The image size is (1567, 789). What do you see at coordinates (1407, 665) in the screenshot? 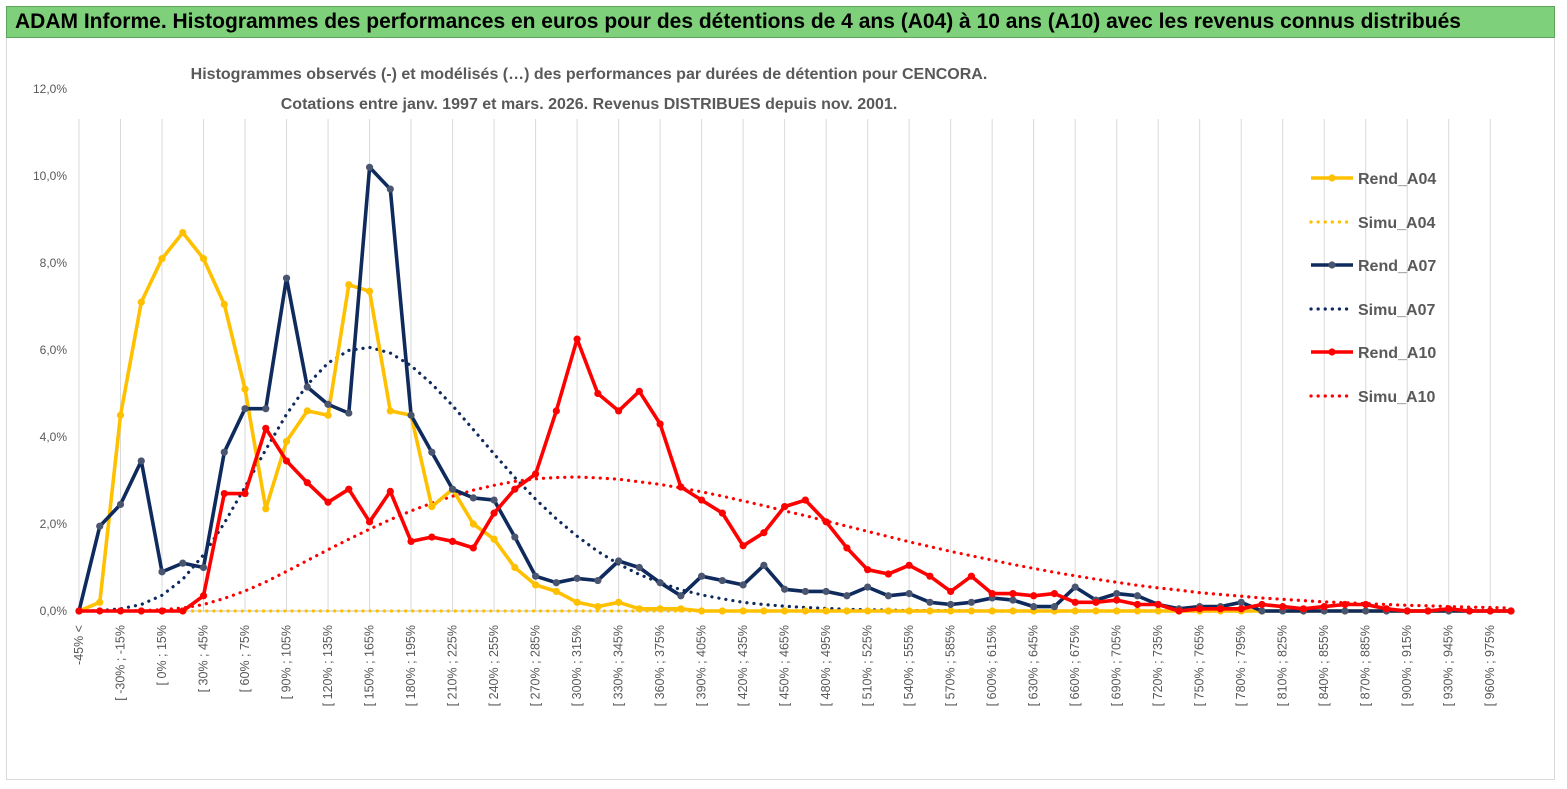
I see `x-tick-label: [ 900% ; 915%` at bounding box center [1407, 665].